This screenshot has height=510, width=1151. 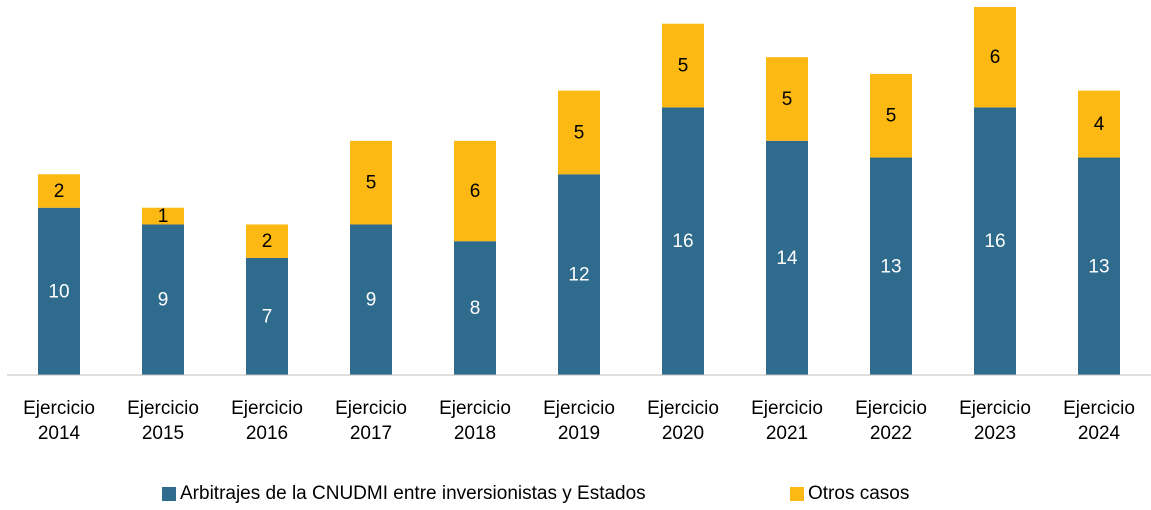 I want to click on data-label: 4, so click(x=1099, y=124).